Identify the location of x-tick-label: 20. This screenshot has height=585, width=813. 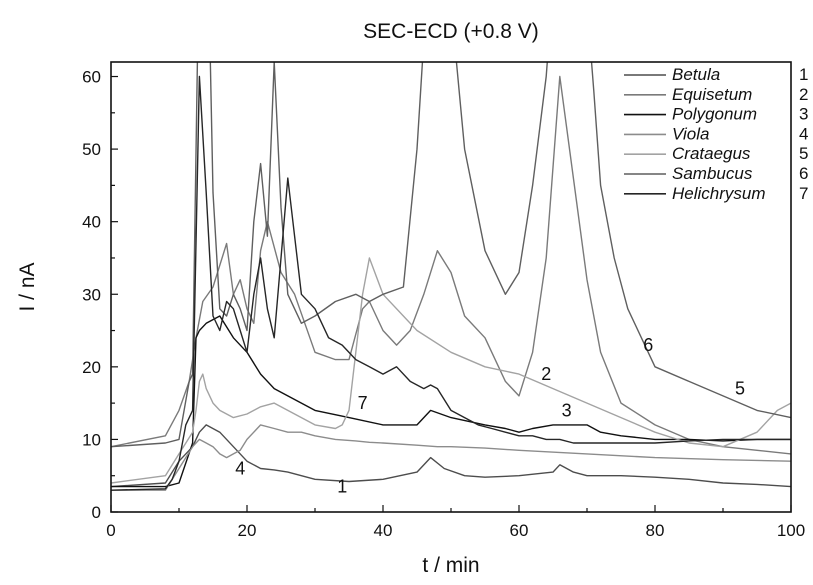
(247, 530).